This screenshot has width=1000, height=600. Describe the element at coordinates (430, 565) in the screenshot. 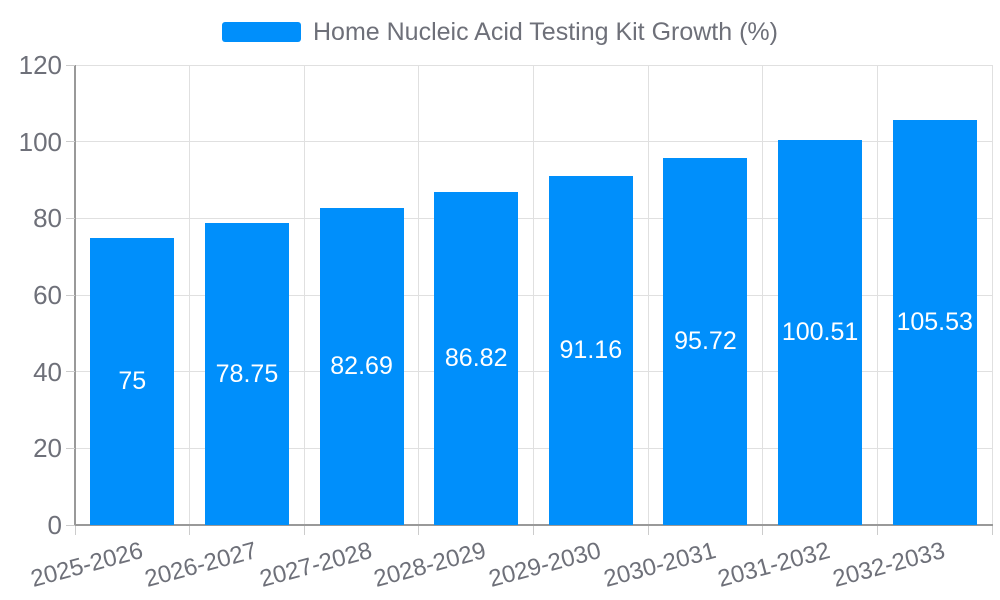

I see `x-axis-tick-label: 2028-2029` at that location.